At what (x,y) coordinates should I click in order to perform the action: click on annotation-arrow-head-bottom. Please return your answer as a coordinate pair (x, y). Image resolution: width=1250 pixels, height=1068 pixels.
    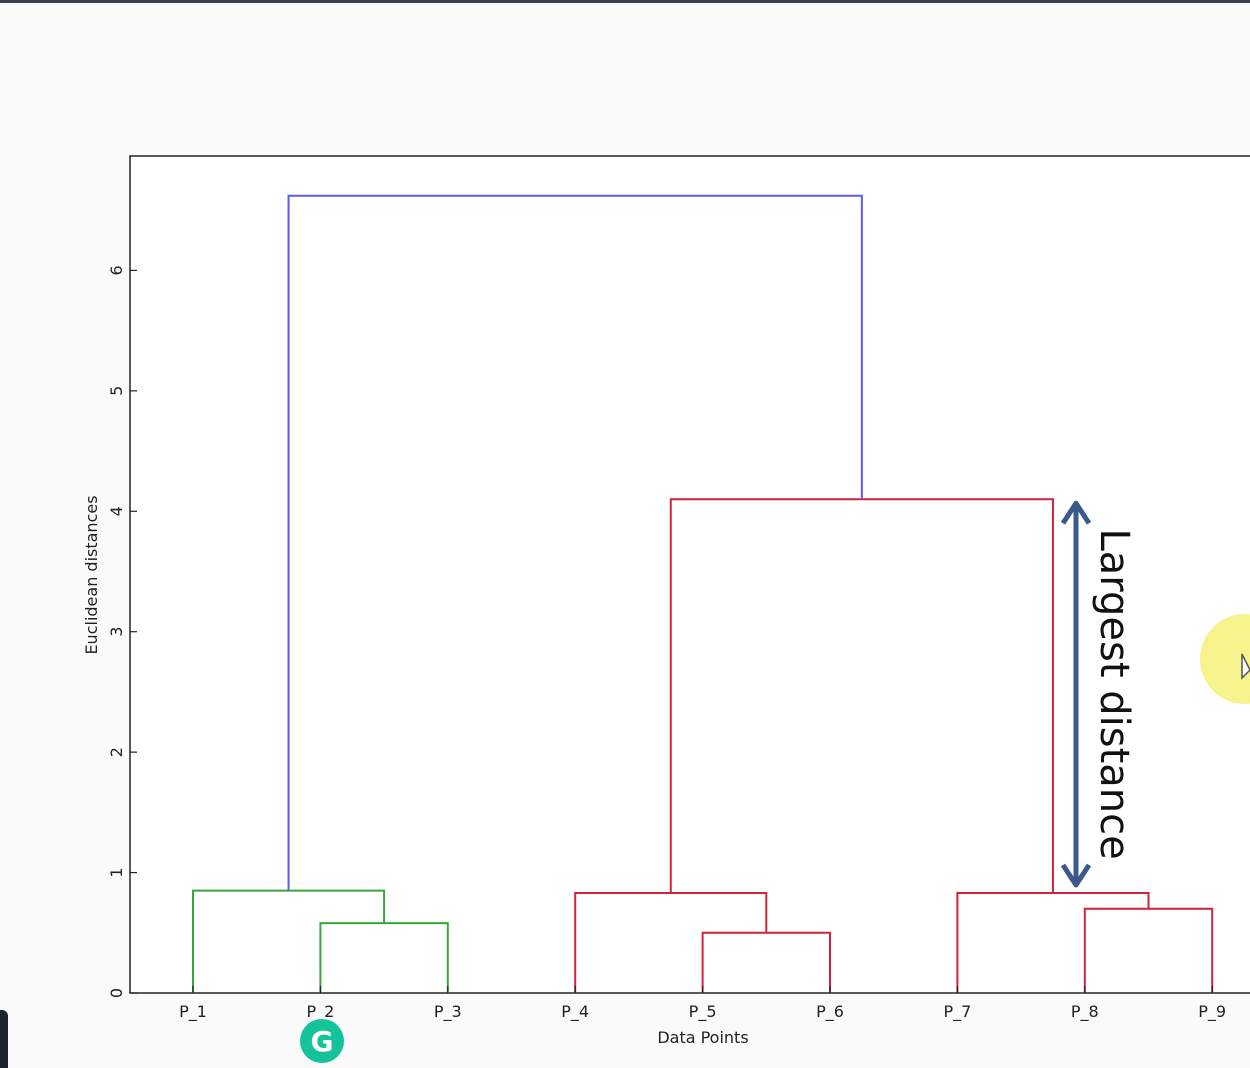
    Looking at the image, I should click on (1076, 875).